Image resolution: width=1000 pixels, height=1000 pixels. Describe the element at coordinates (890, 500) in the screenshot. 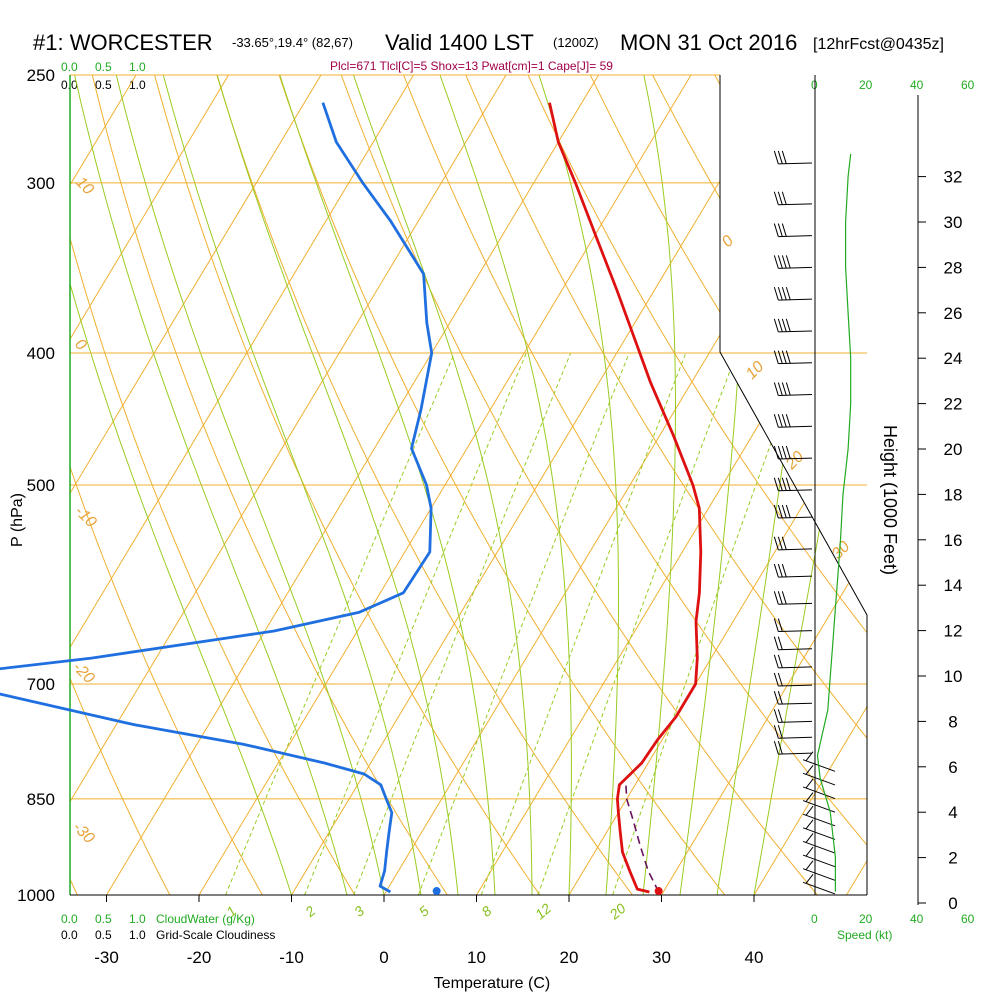

I see `height-axis-label: Height (1000 Feet)` at that location.